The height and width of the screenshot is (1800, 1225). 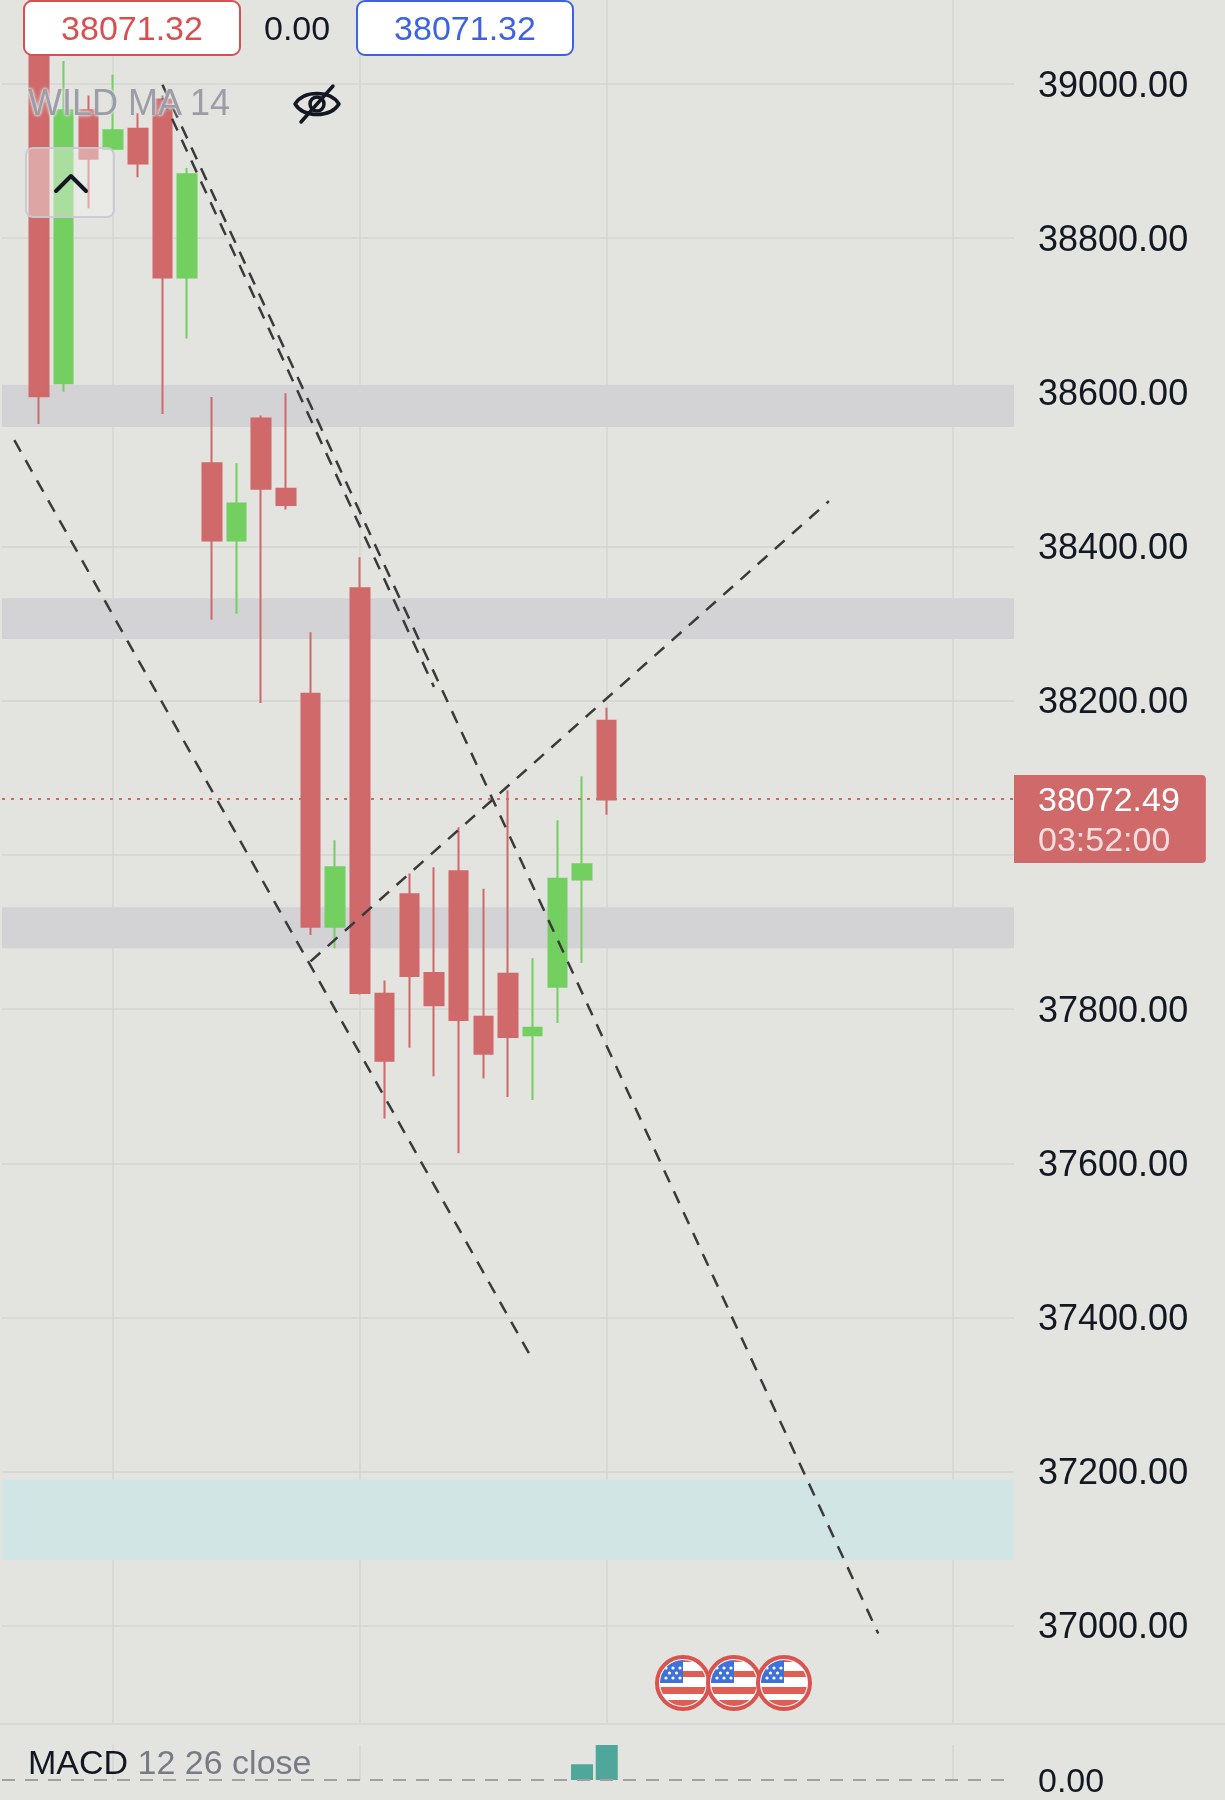 What do you see at coordinates (1113, 1163) in the screenshot?
I see `y-tick-label: 37600.00` at bounding box center [1113, 1163].